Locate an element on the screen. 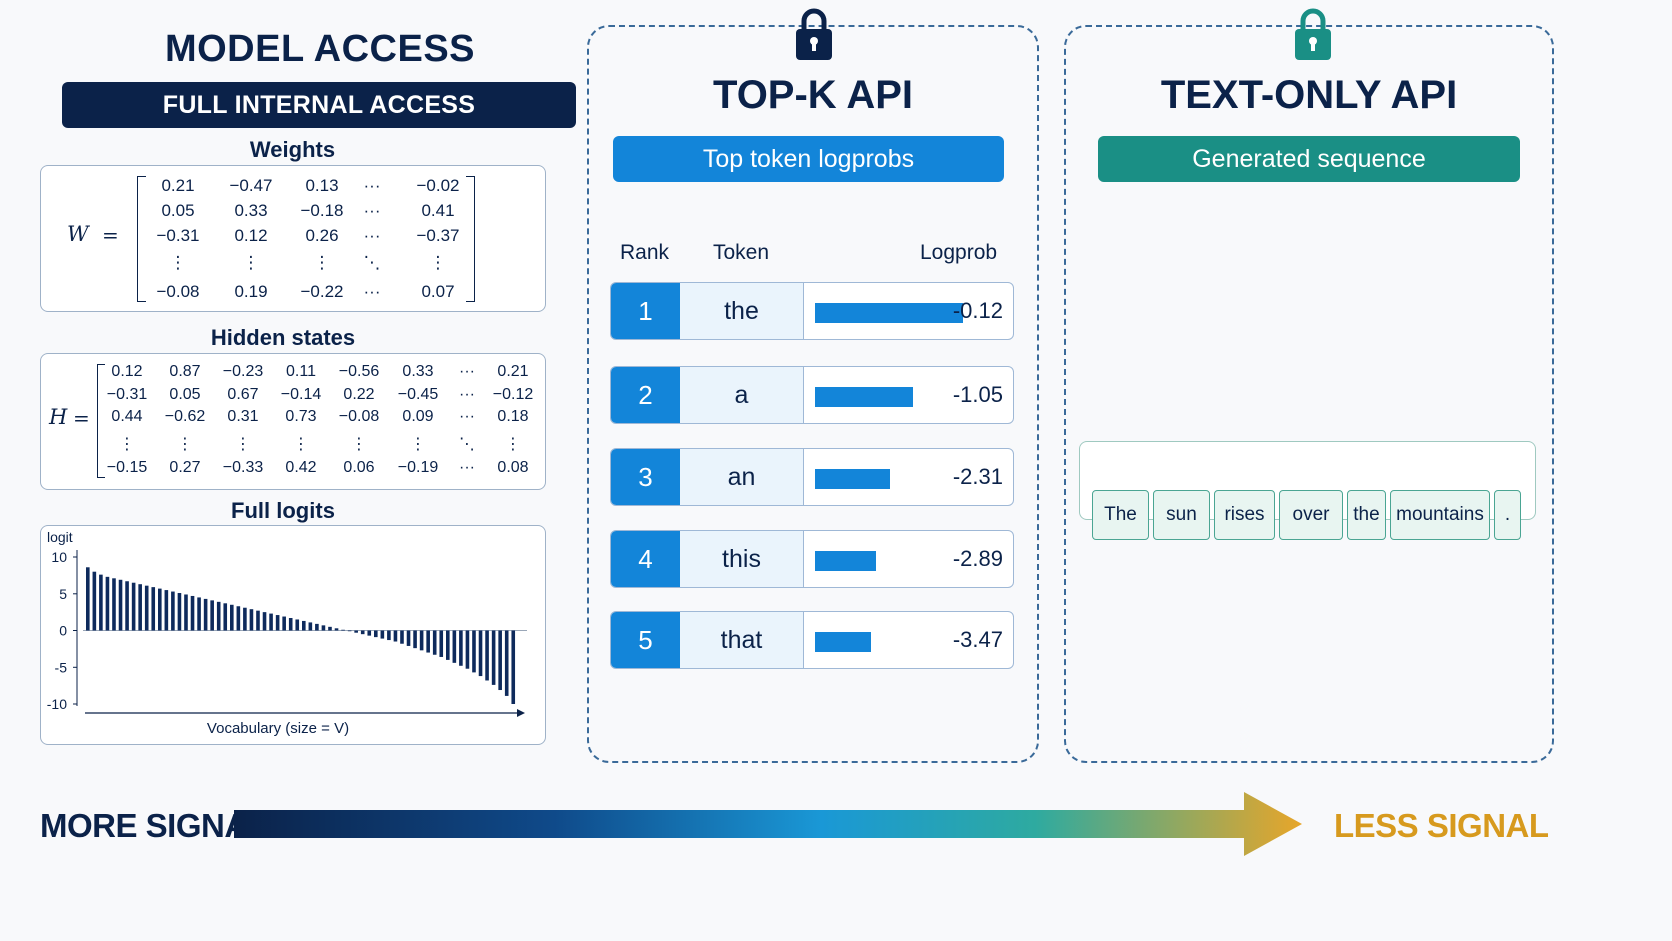 The width and height of the screenshot is (1672, 941). hidden-states-equals: = is located at coordinates (81, 418).